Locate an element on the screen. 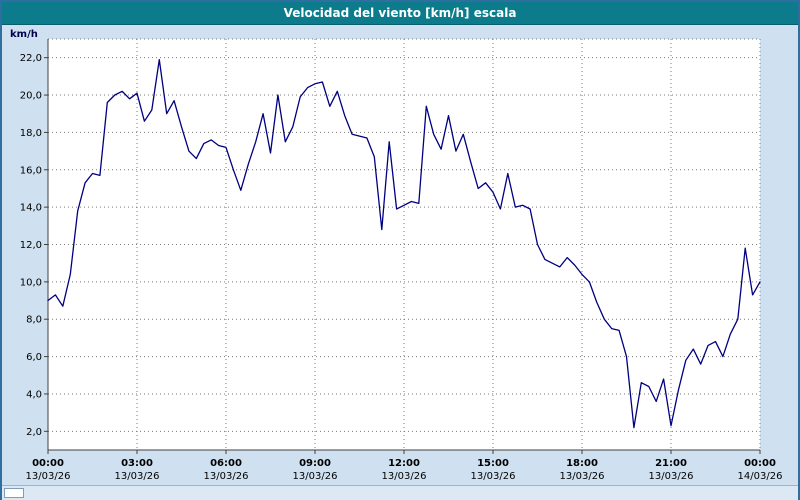  svg-text: 16,0 is located at coordinates (31, 170).